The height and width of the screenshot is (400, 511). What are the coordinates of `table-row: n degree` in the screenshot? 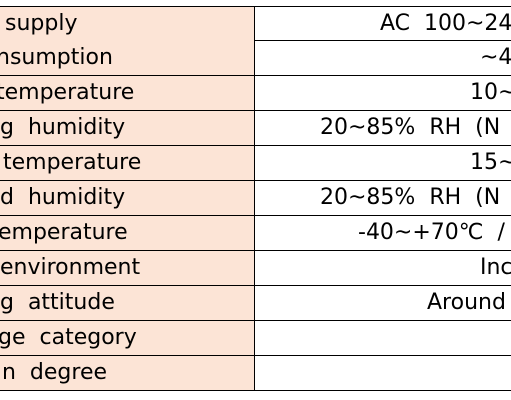 It's located at (255, 373).